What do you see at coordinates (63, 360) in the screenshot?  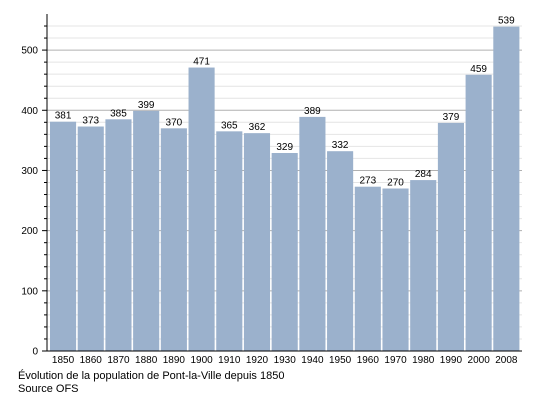 I see `x-tick-label-1850: 1850` at bounding box center [63, 360].